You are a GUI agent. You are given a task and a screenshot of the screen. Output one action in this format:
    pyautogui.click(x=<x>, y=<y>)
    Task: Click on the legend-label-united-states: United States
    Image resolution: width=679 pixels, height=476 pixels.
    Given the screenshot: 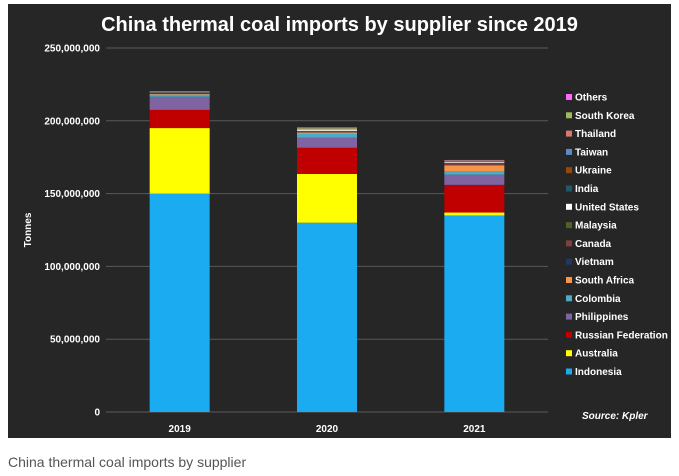 What is the action you would take?
    pyautogui.click(x=607, y=207)
    